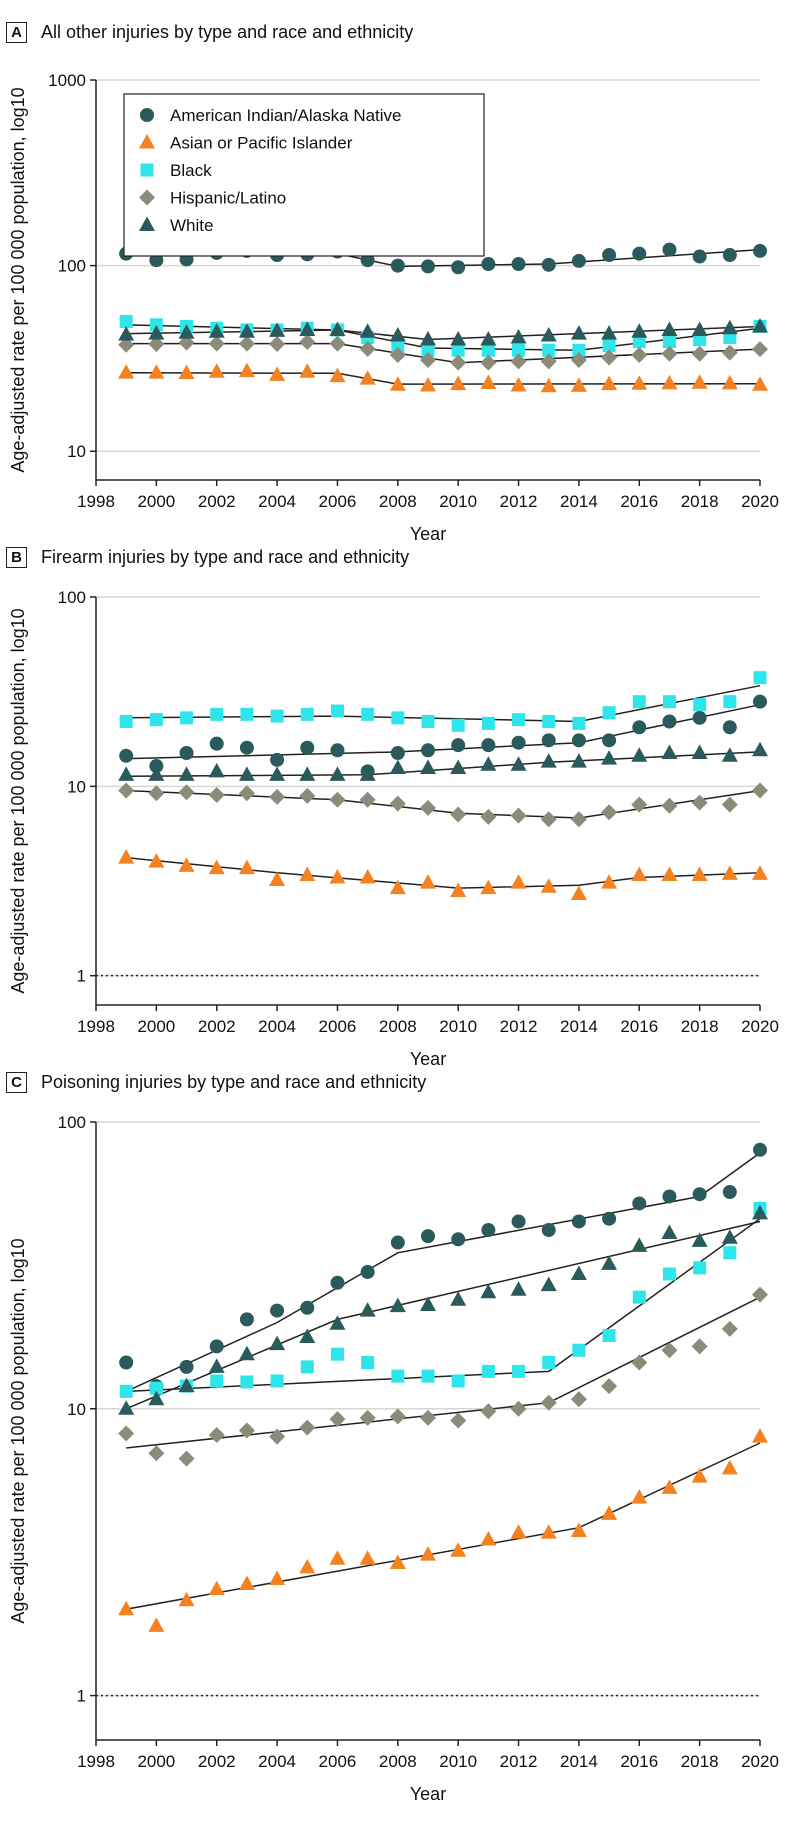 This screenshot has width=794, height=1847. I want to click on panel-c-point-asian-or-pacific-islander-2002, so click(216, 1588).